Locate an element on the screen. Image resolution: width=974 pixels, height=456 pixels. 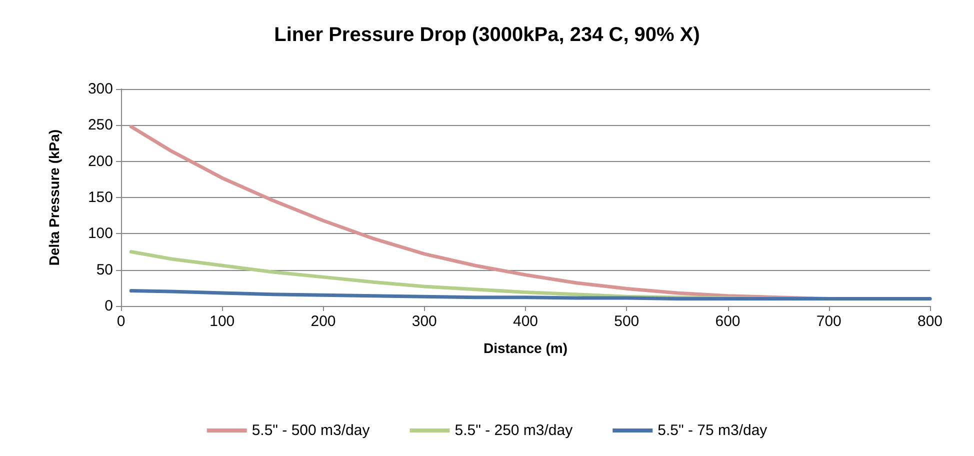
x-tick-label: 500 is located at coordinates (627, 321).